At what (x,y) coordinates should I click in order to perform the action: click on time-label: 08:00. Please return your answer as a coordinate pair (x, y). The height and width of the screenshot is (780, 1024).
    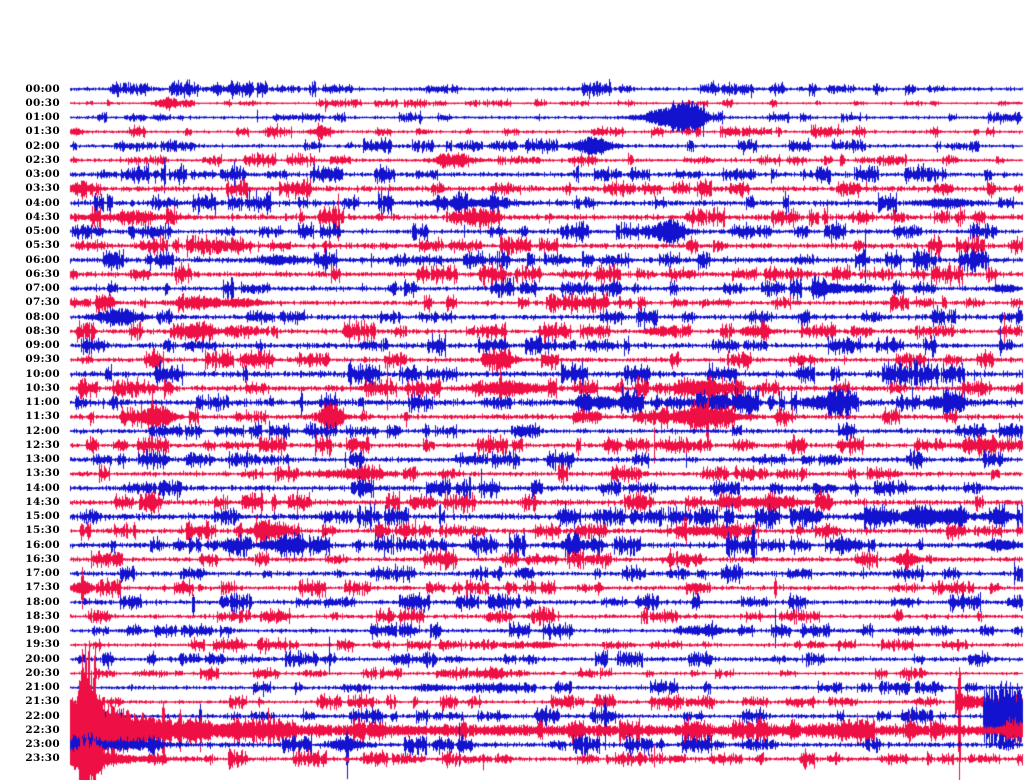
    Looking at the image, I should click on (42, 316).